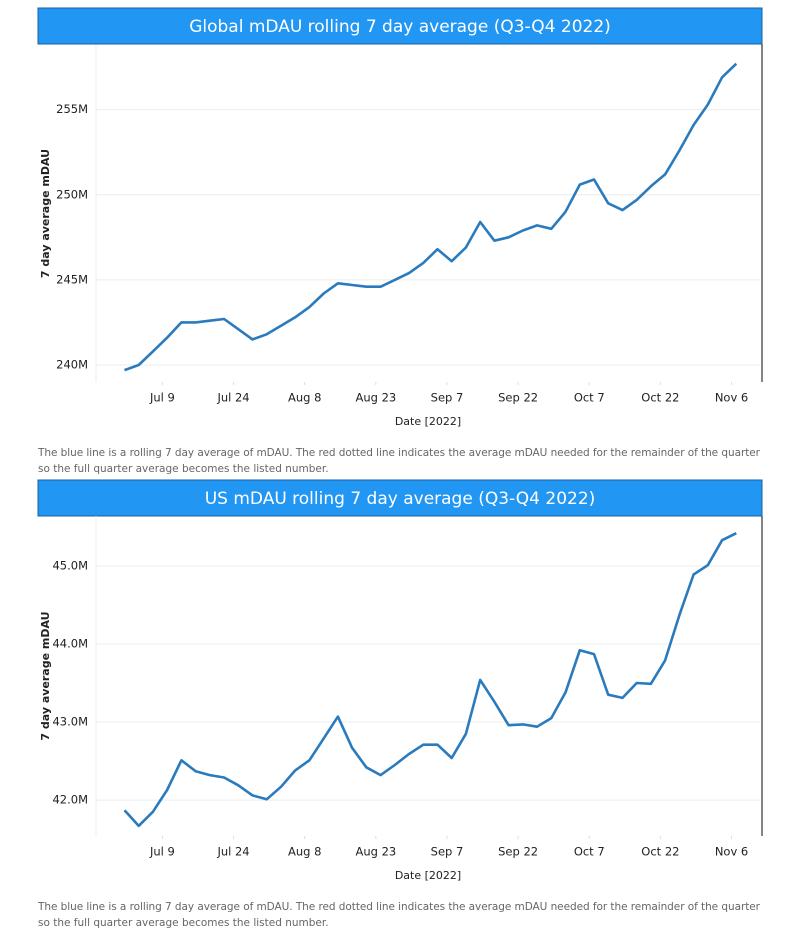 The height and width of the screenshot is (941, 800). I want to click on y-tick-label: 255M, so click(72, 109).